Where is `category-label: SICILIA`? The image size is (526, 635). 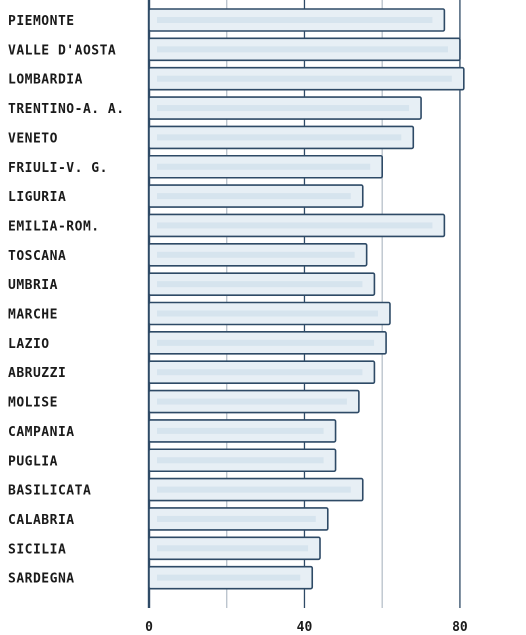
category-label: SICILIA is located at coordinates (37, 549).